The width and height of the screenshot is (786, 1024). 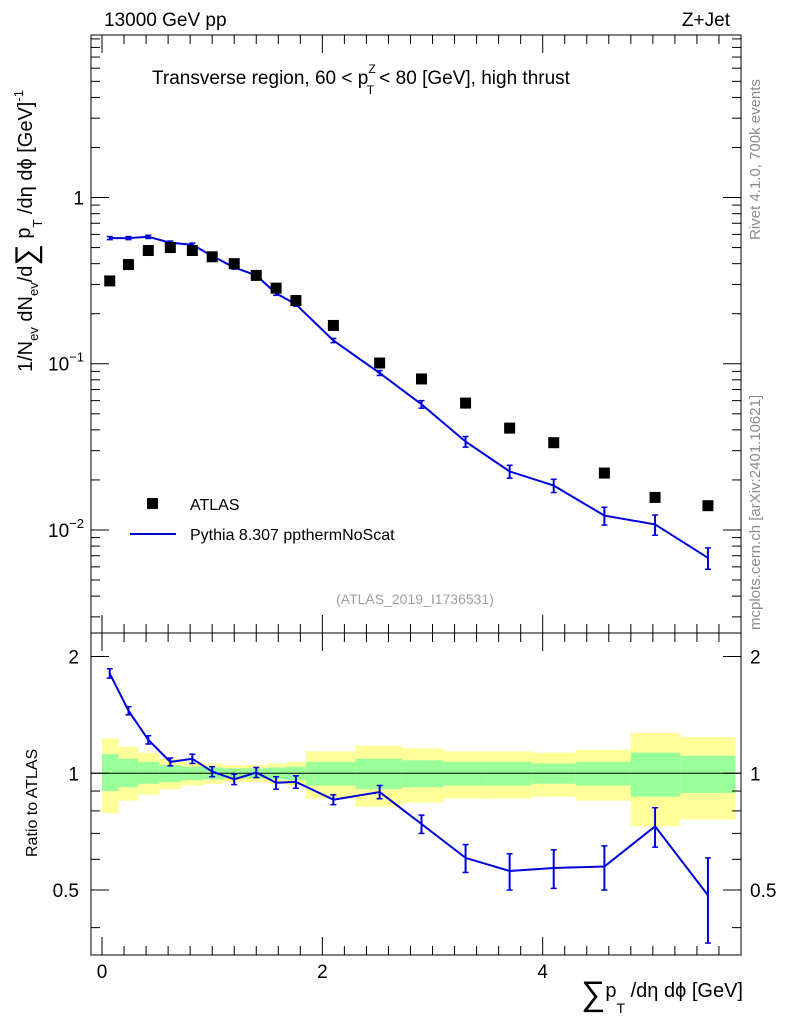 What do you see at coordinates (262, 520) in the screenshot?
I see `legend: ATLAS Pythia 8.307 ppthermNoScat` at bounding box center [262, 520].